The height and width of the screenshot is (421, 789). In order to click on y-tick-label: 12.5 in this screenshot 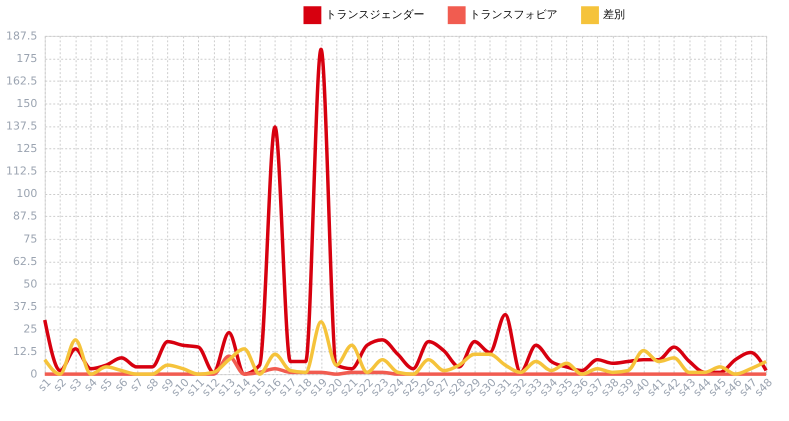, I will do `click(25, 351)`.